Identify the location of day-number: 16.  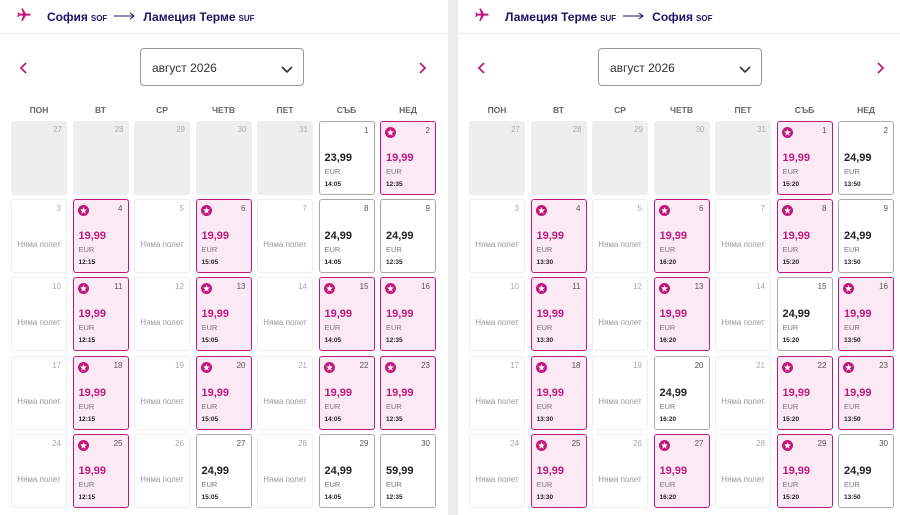
(883, 287).